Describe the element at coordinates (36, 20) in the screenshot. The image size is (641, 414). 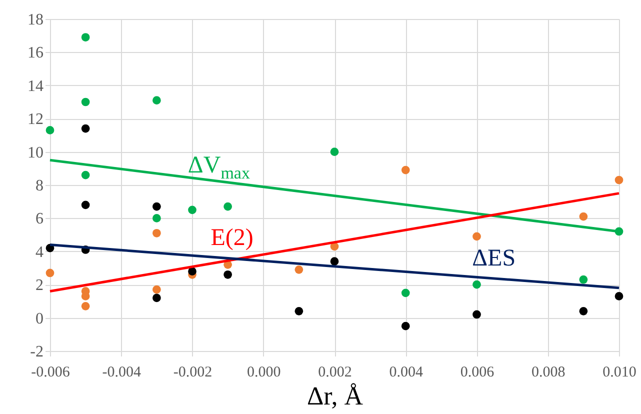
I see `y-tick-label: 18` at that location.